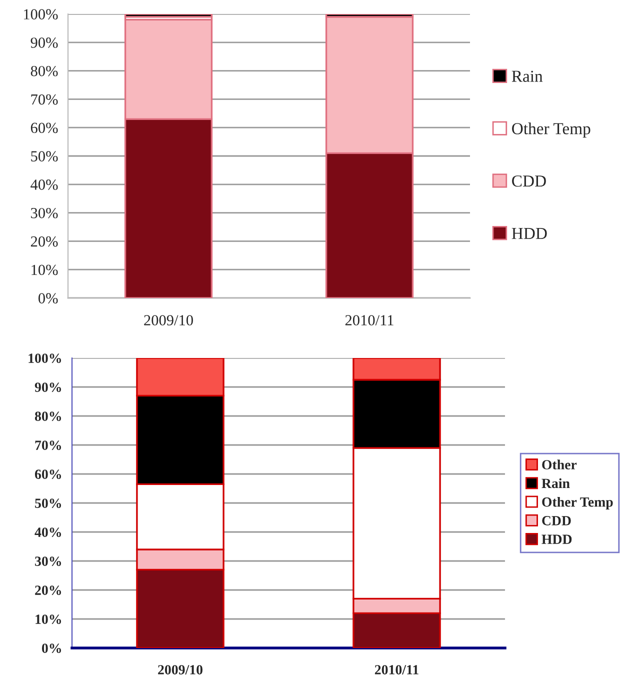 This screenshot has width=625, height=682. What do you see at coordinates (559, 465) in the screenshot?
I see `legend-label: Other` at bounding box center [559, 465].